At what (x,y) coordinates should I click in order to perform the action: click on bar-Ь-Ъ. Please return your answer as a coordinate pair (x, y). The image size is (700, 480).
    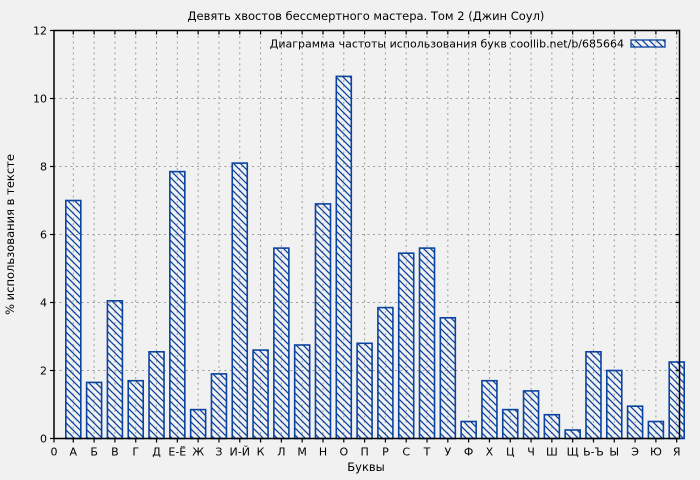
    Looking at the image, I should click on (593, 395).